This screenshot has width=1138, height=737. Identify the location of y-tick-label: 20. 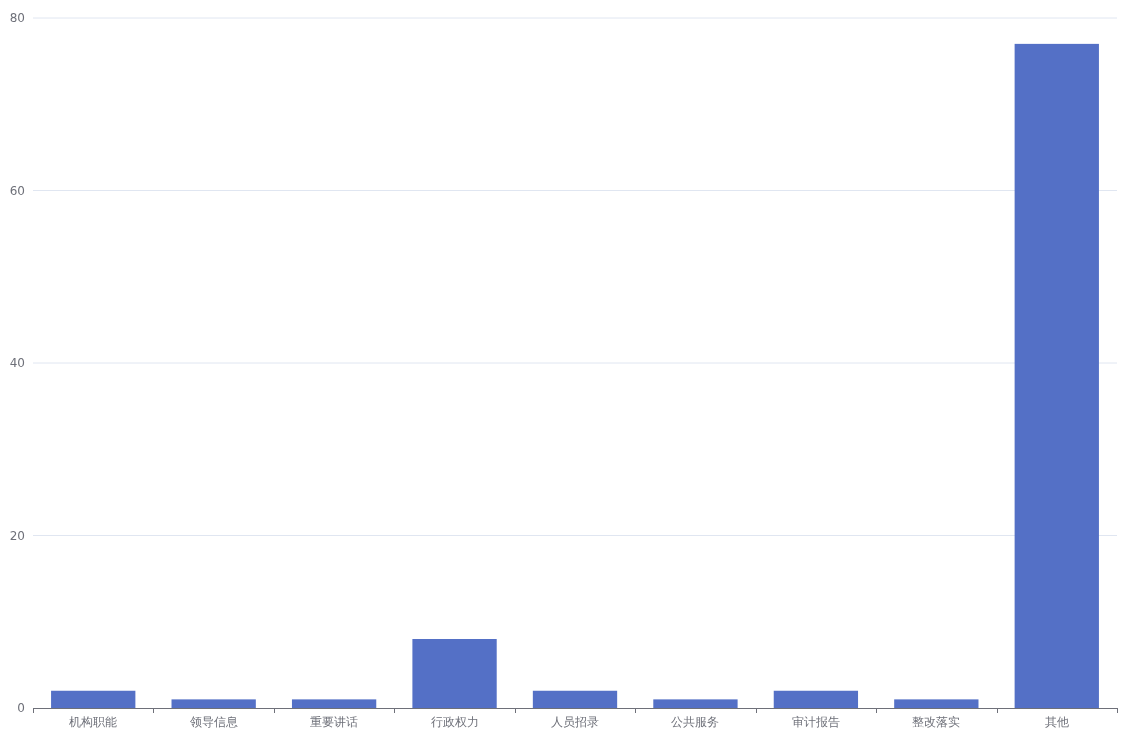
(17, 535).